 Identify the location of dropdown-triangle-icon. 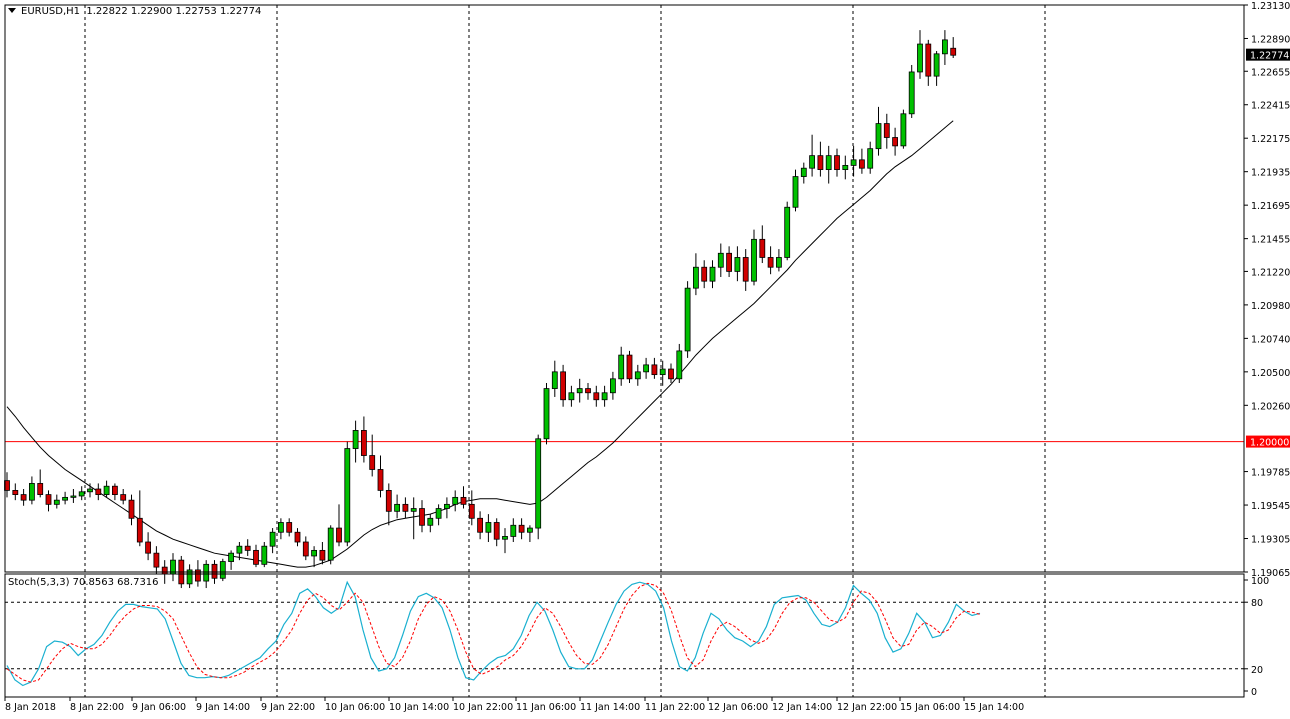
(12, 10).